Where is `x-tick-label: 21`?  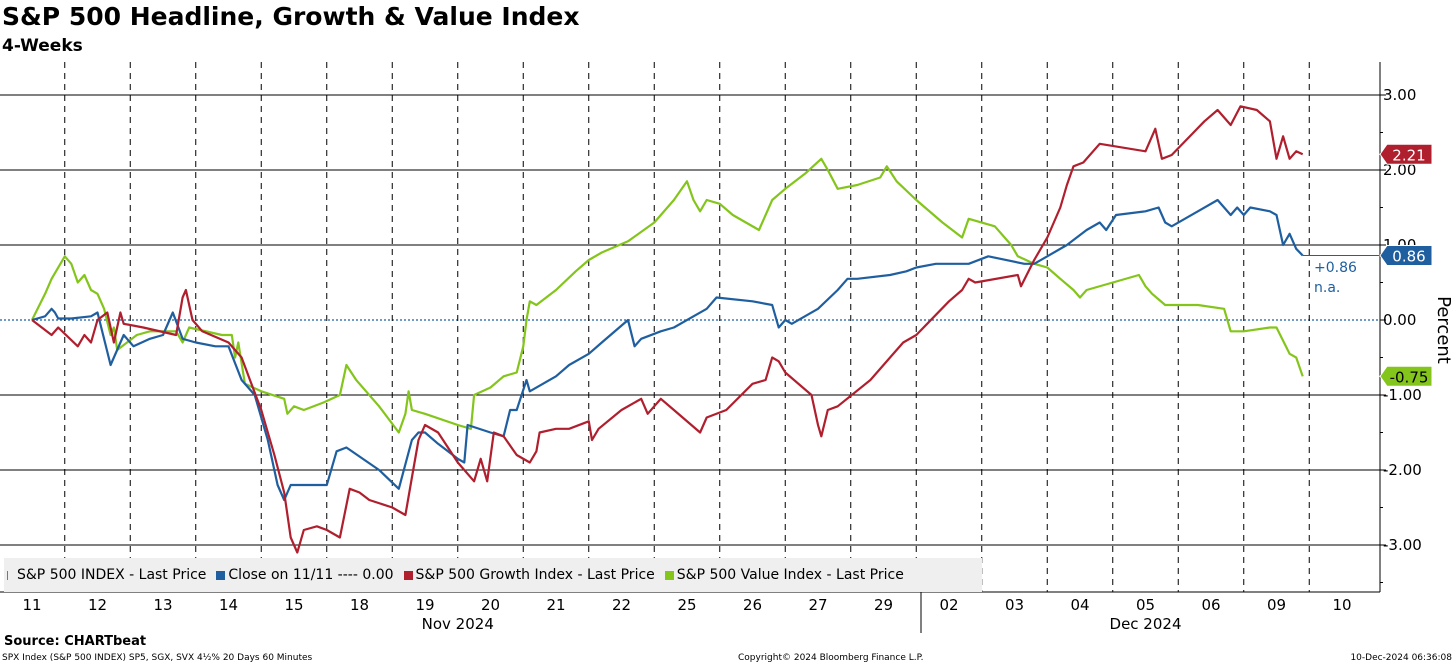
x-tick-label: 21 is located at coordinates (555, 605).